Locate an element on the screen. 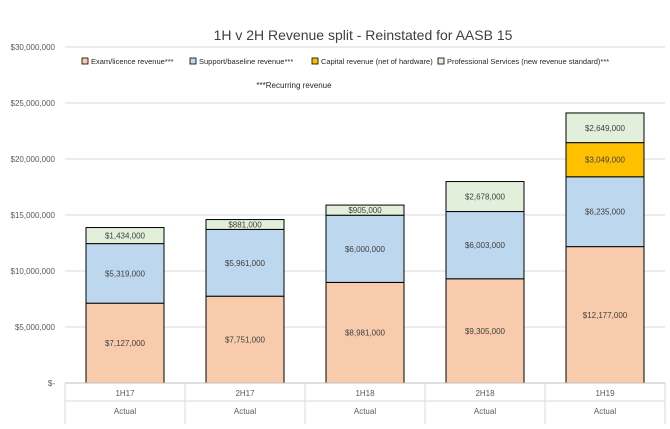 Image resolution: width=670 pixels, height=429 pixels. data-label: $5,319,000 is located at coordinates (125, 273).